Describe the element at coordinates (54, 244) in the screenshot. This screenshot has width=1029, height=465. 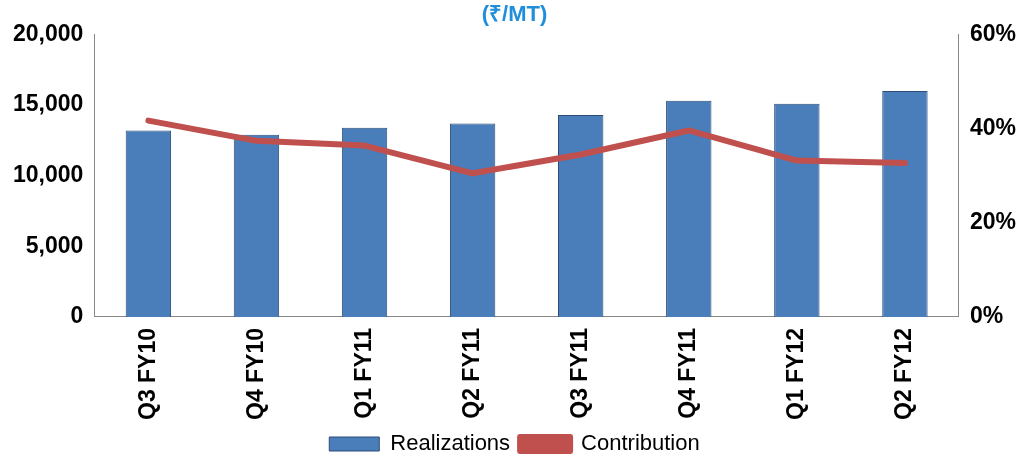
I see `y-tick-label: 5,000` at that location.